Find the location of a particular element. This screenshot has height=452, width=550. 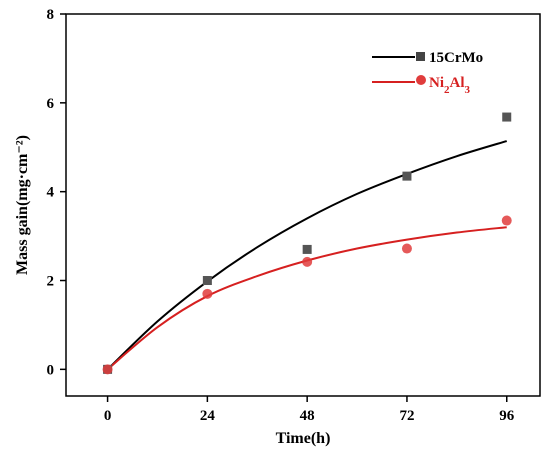

x-tick-label: 72 is located at coordinates (406, 416).